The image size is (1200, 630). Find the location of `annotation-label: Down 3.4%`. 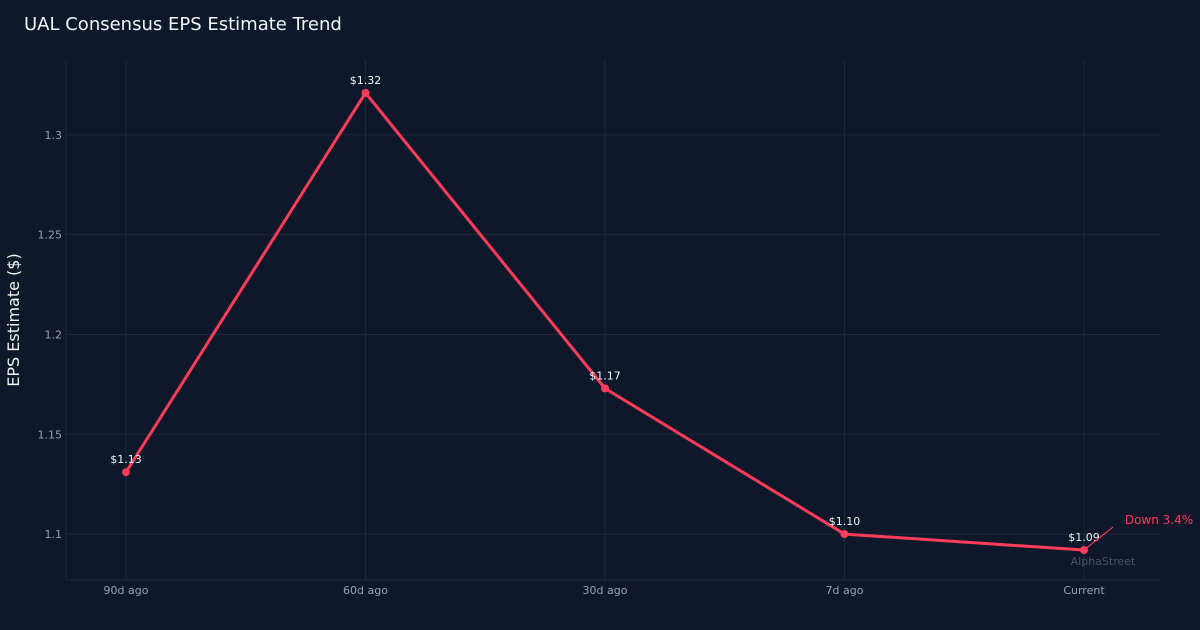

annotation-label: Down 3.4% is located at coordinates (1159, 520).